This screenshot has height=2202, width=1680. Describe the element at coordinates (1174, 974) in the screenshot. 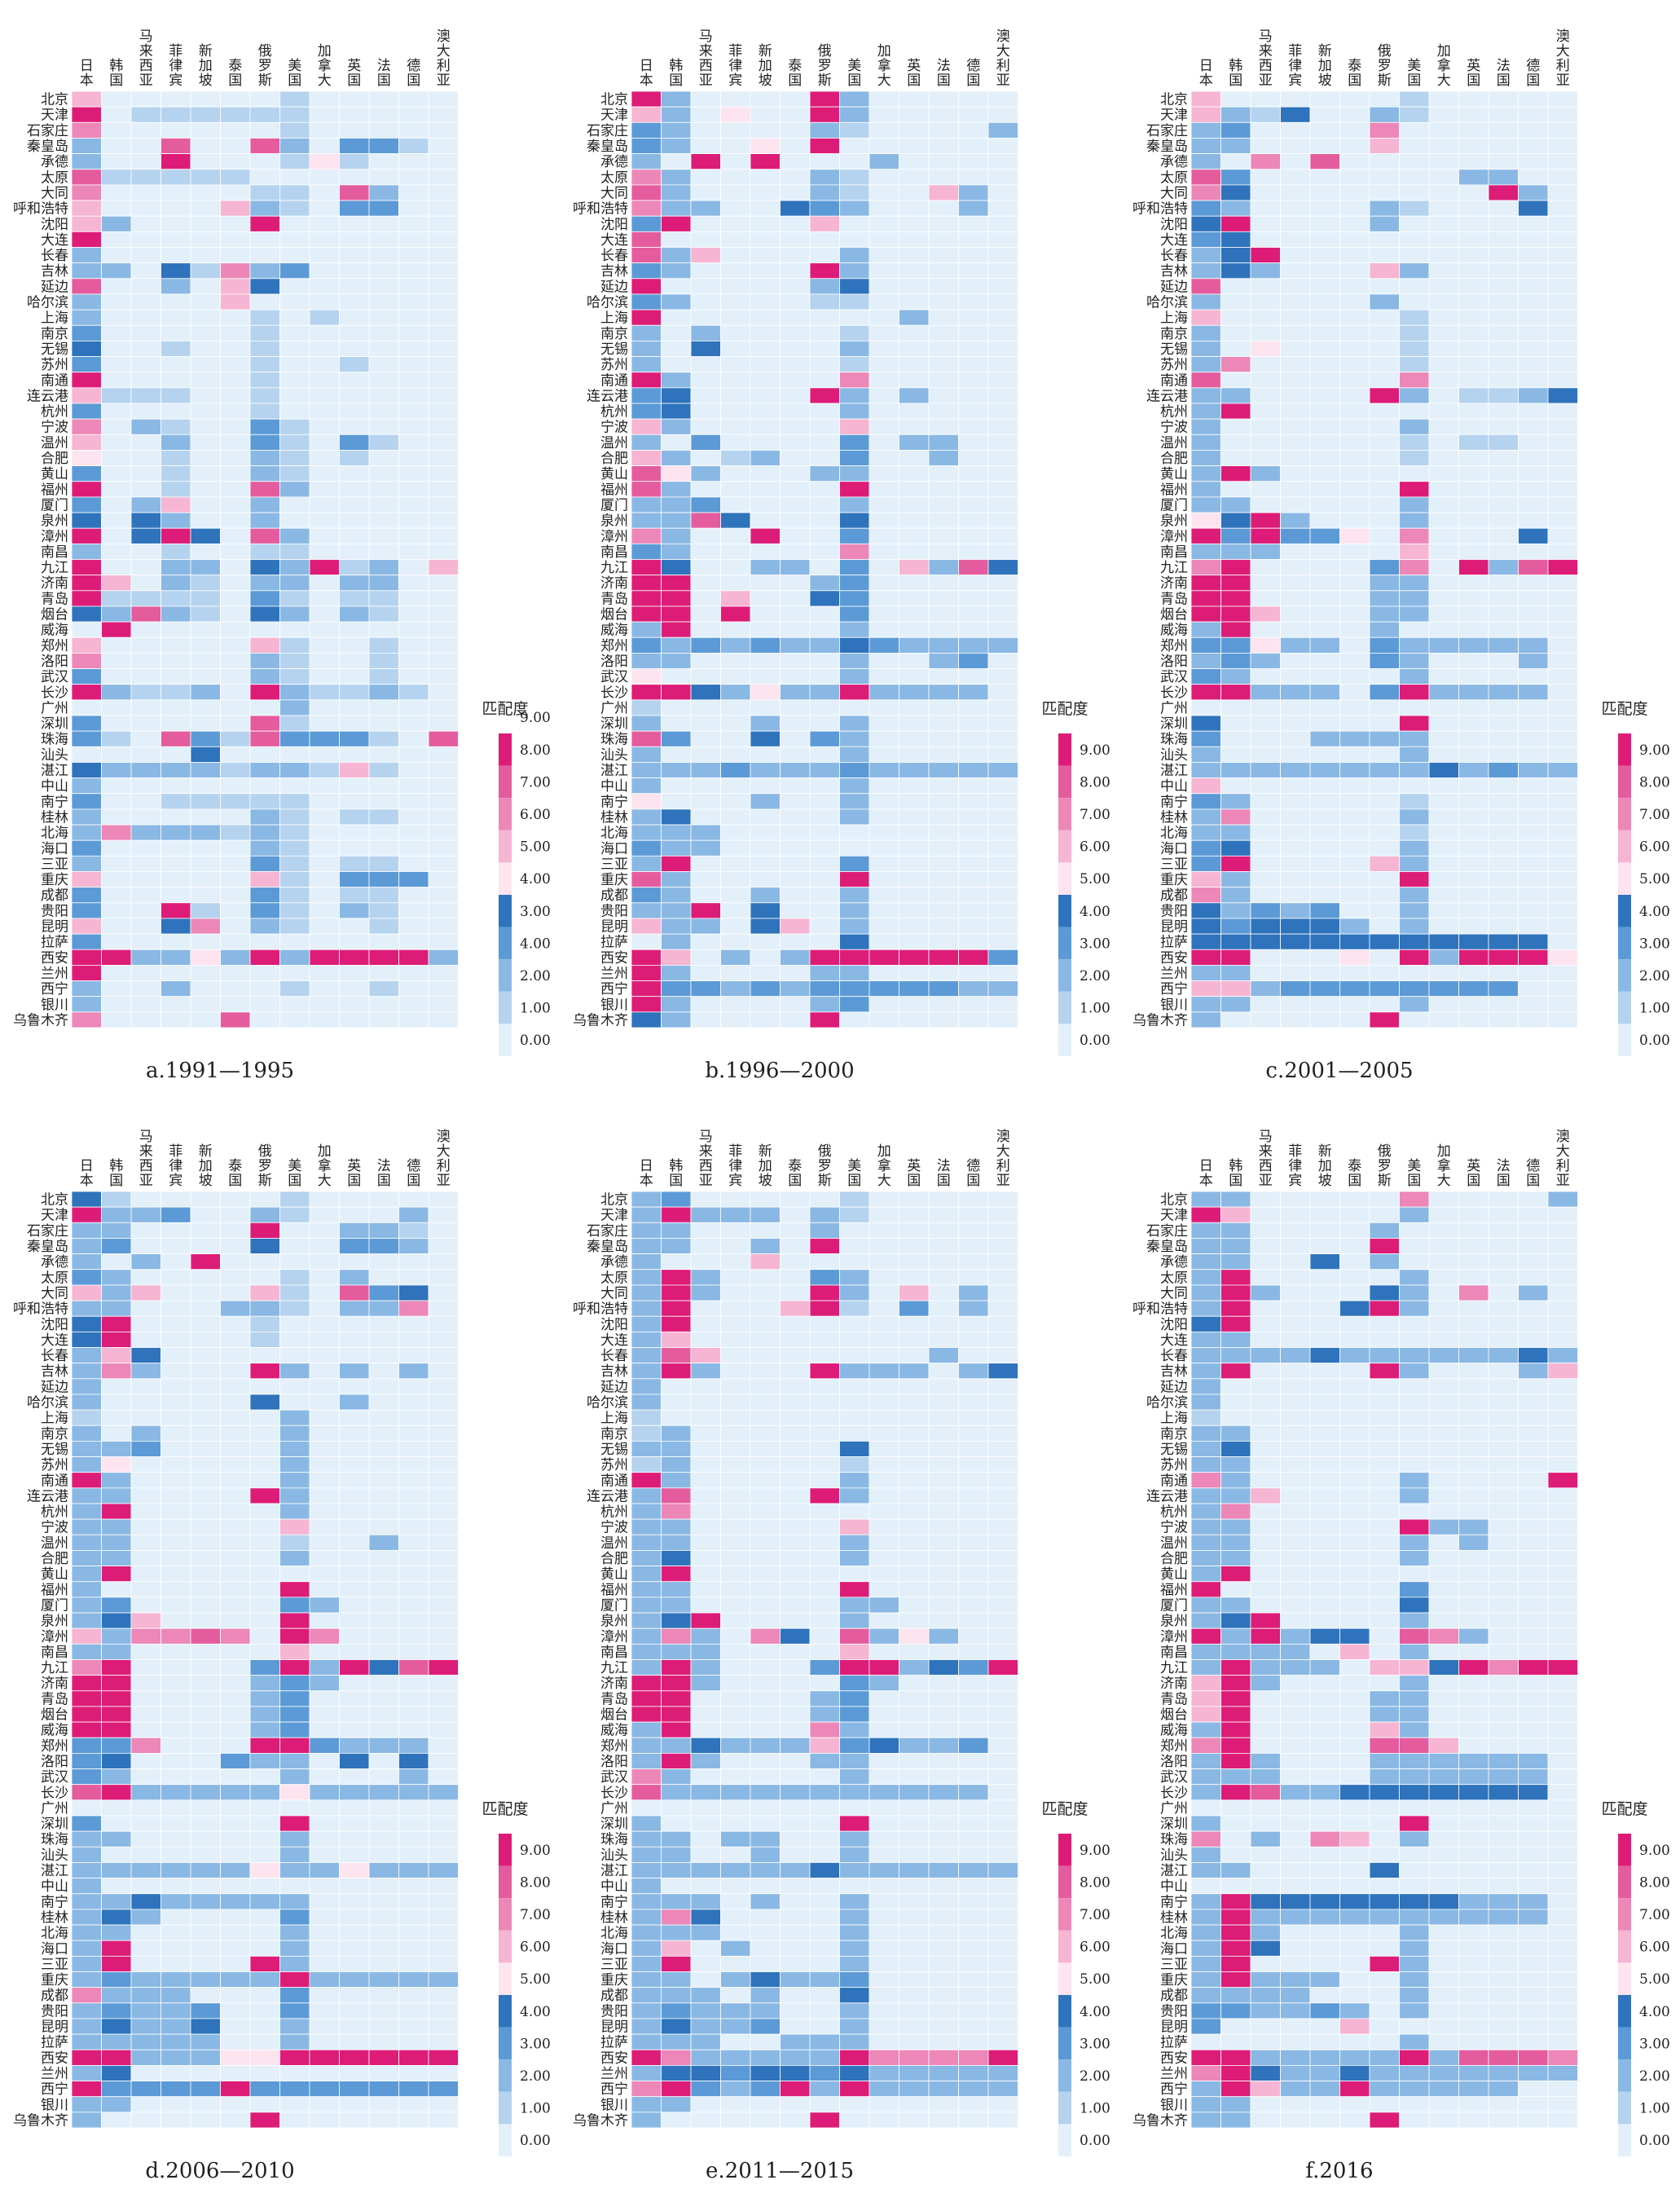

I see `city-label: 兰州` at that location.